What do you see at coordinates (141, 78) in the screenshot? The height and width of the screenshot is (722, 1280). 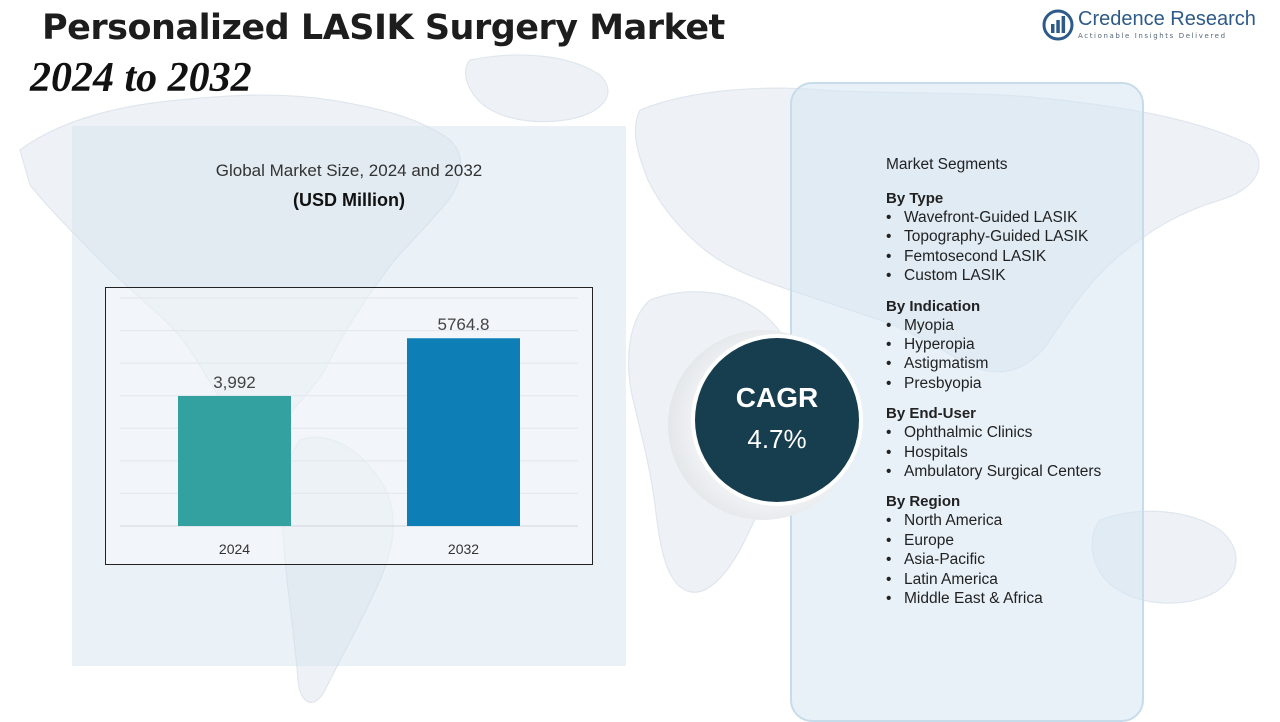 I see `page-subtitle: 2024 to 2032` at bounding box center [141, 78].